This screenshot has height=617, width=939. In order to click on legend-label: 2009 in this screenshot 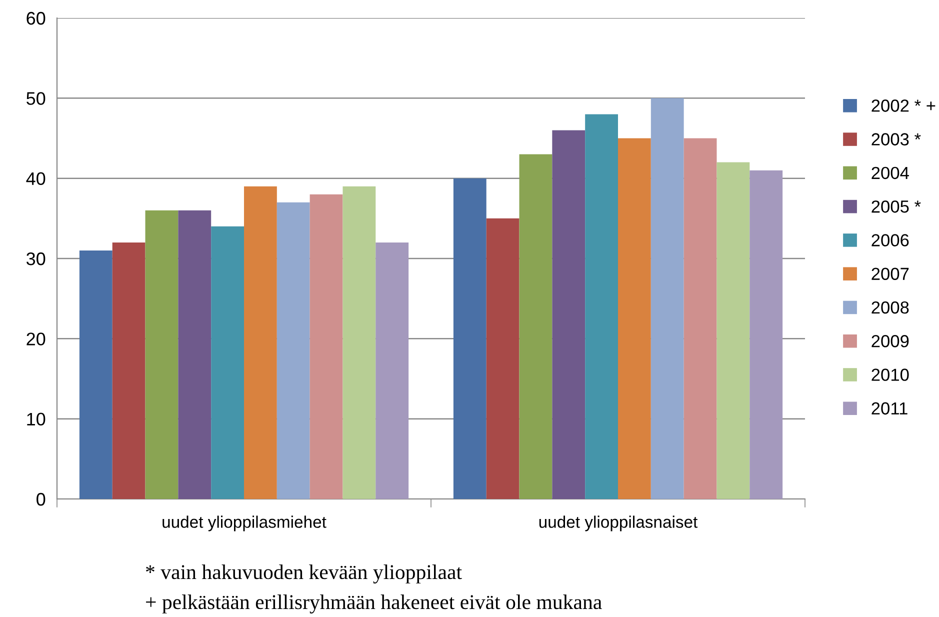, I will do `click(890, 341)`.